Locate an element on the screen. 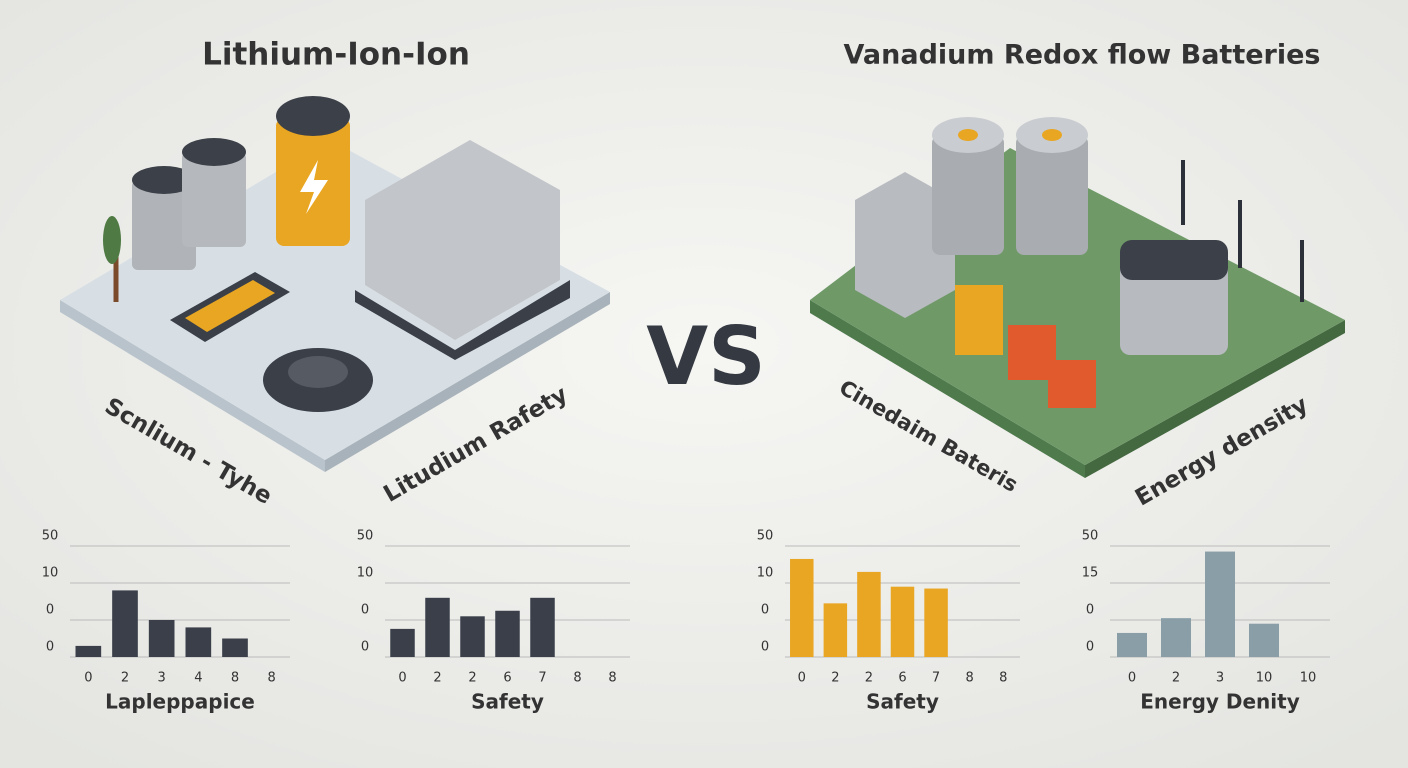  right-title: Vanadium Redox flow Batteries is located at coordinates (1082, 55).